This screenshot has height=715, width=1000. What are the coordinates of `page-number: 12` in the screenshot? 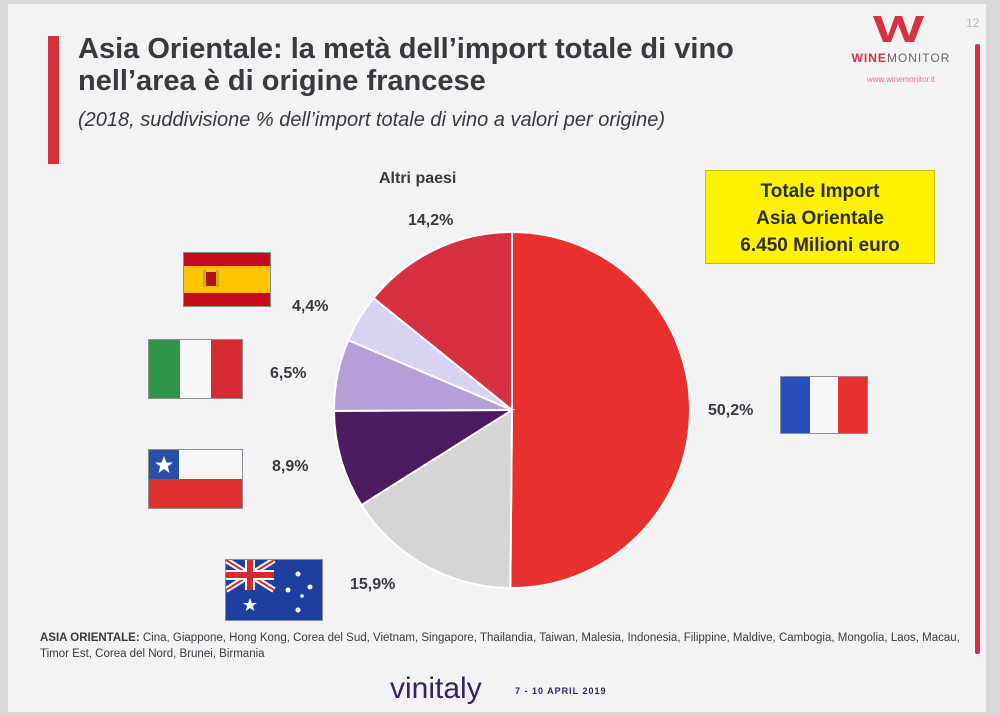 It's located at (973, 23).